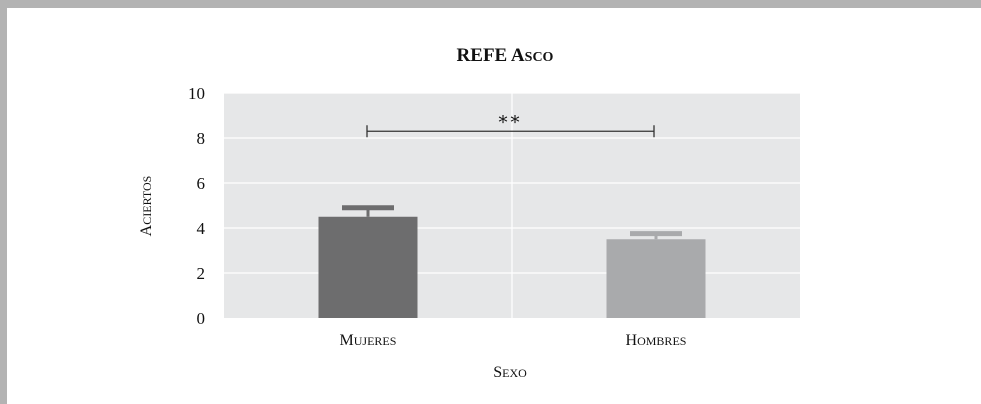 This screenshot has height=404, width=981. What do you see at coordinates (197, 206) in the screenshot?
I see `y-axis-ticks: 0 2 4 6 8 10` at bounding box center [197, 206].